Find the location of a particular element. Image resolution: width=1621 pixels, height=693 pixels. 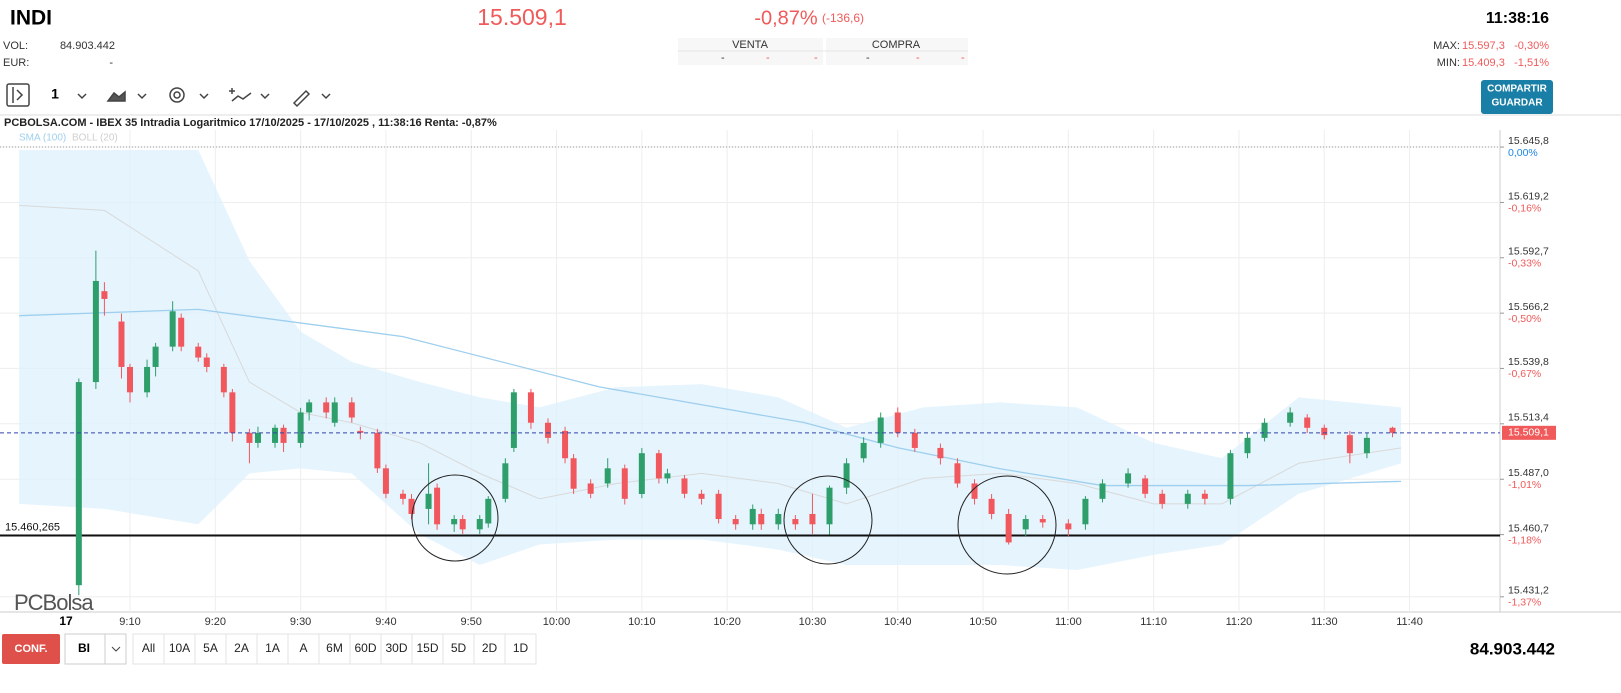

config-button is located at coordinates (31, 649).